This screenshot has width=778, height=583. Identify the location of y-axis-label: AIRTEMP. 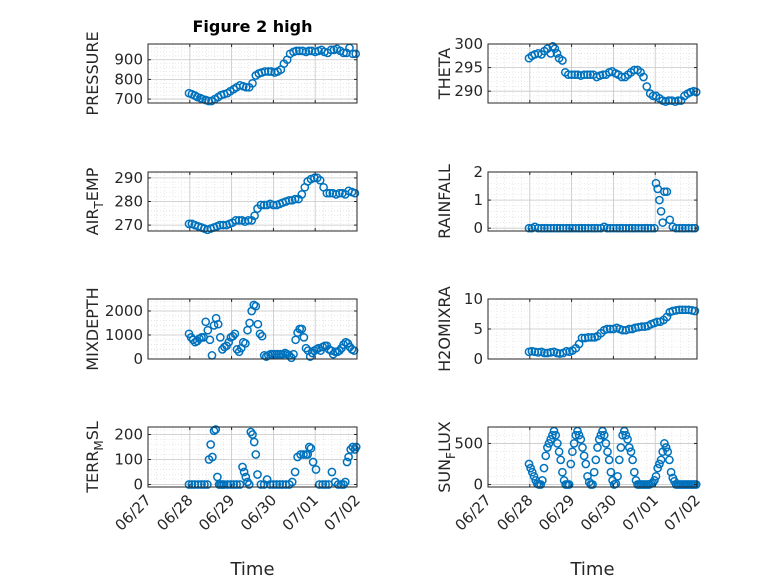
(94, 201).